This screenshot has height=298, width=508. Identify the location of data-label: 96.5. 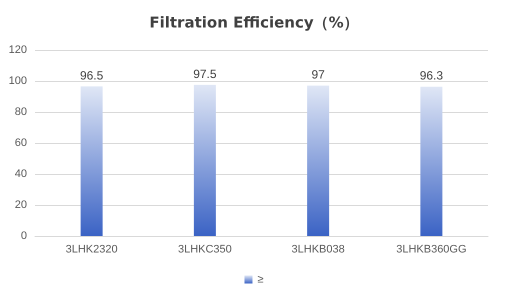
(92, 75).